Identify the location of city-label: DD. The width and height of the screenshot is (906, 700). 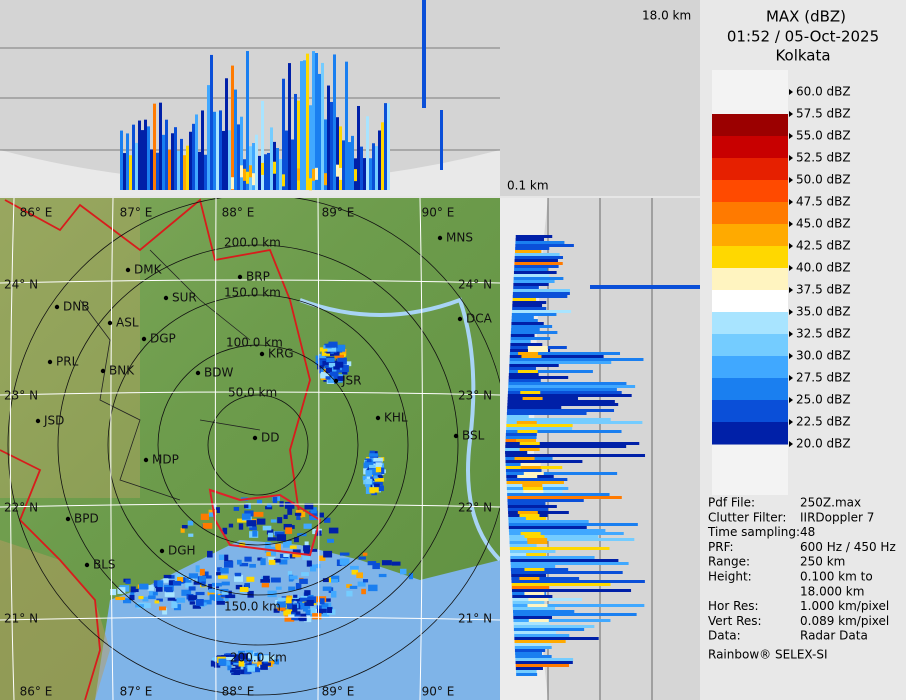
(270, 438).